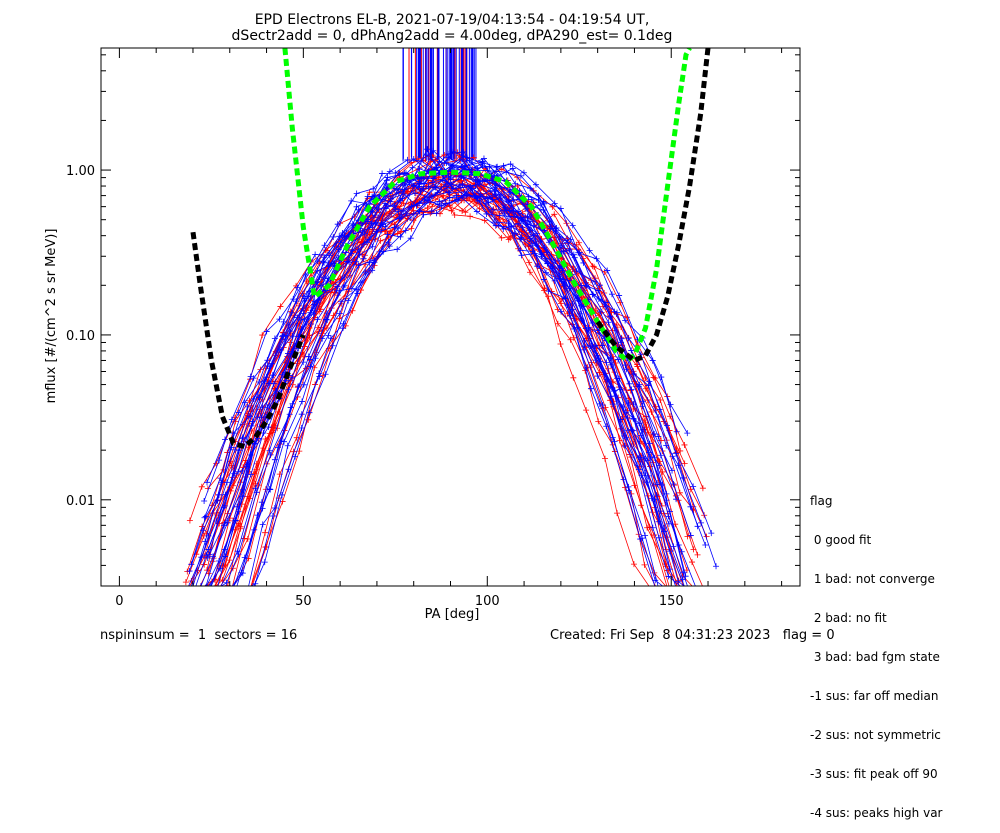  Describe the element at coordinates (874, 774) in the screenshot. I see `legend-item: -3 sus: fit peak off 90` at that location.